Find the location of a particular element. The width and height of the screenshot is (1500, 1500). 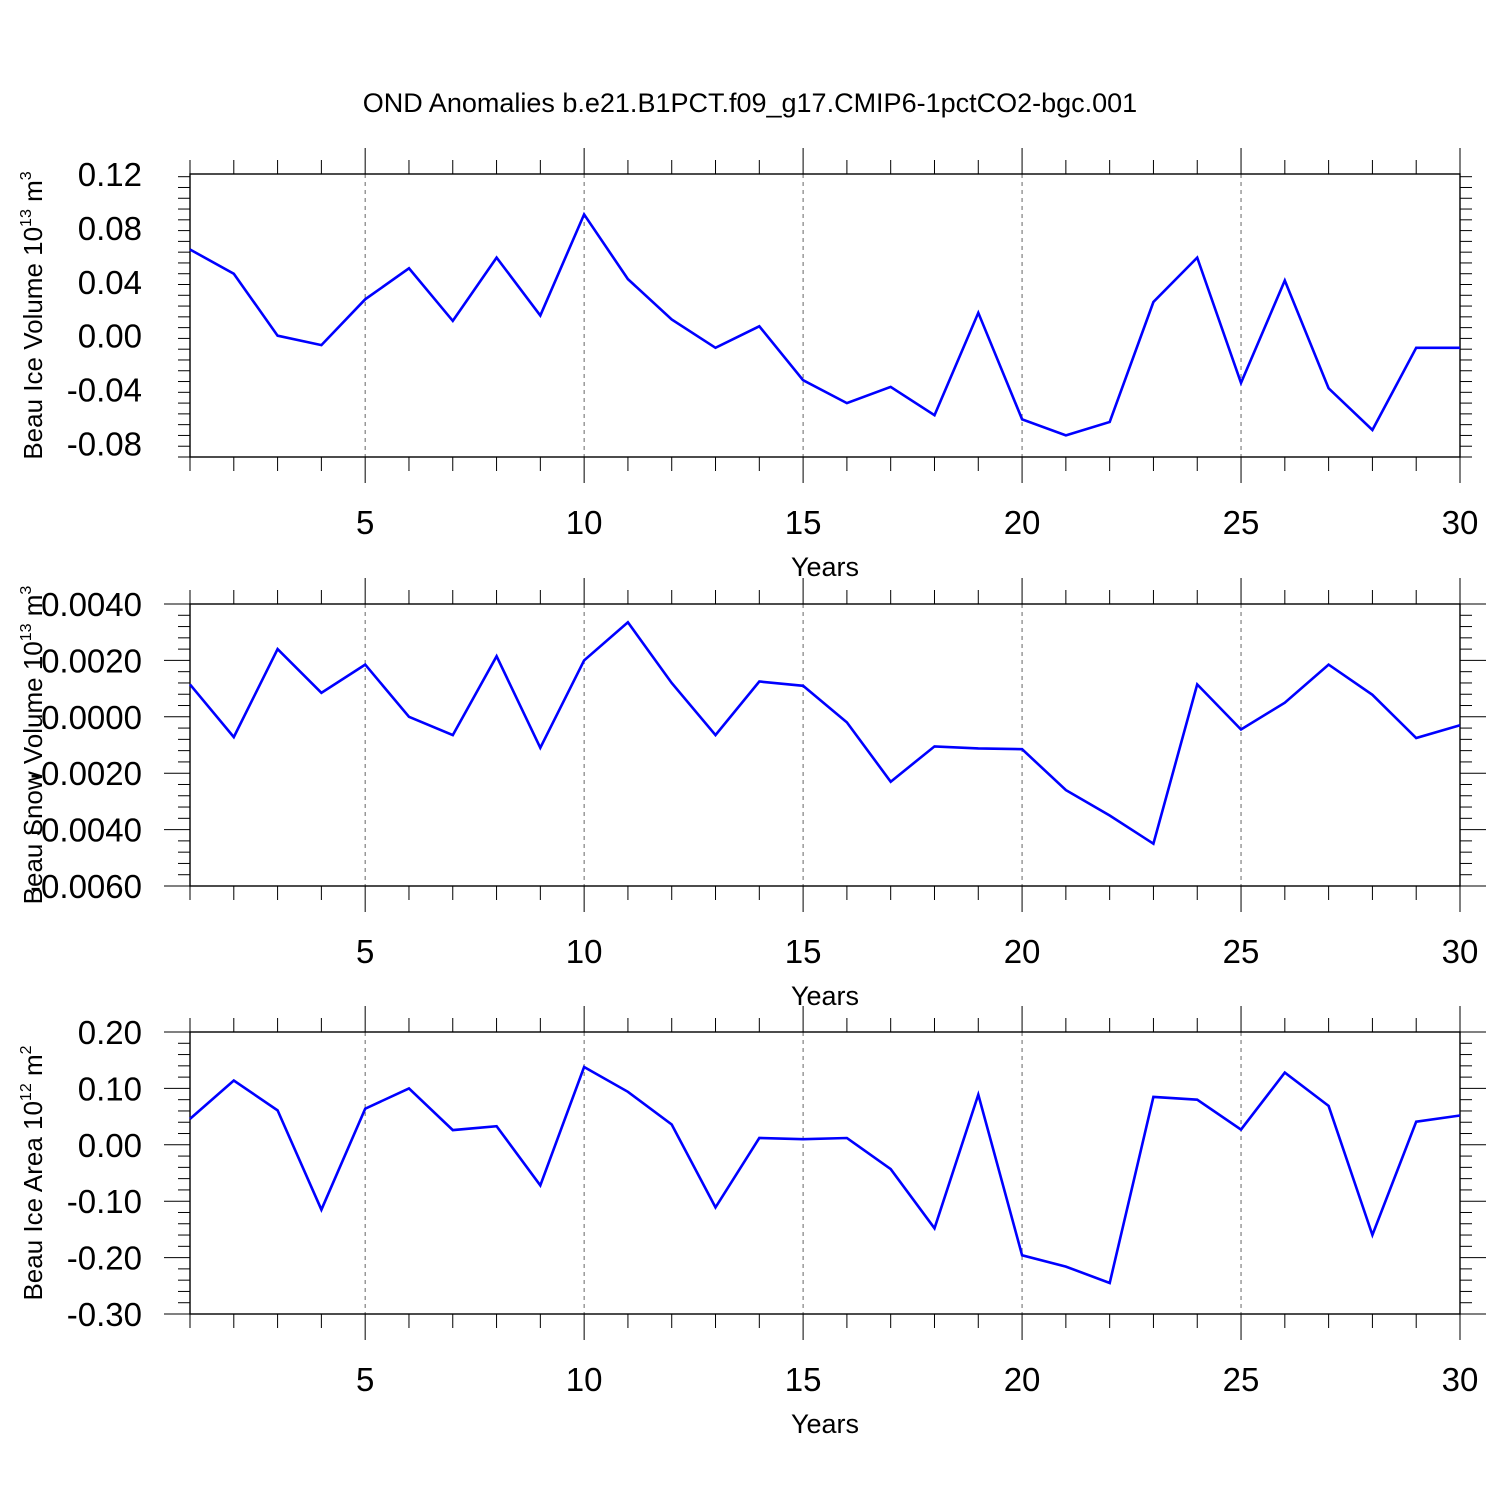

y-tick-label: 0.10 is located at coordinates (110, 1088).